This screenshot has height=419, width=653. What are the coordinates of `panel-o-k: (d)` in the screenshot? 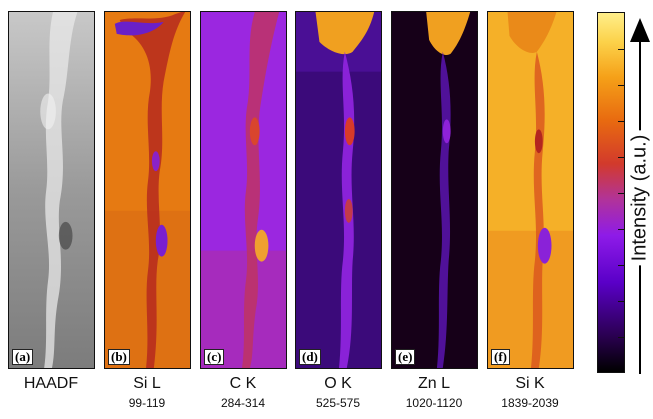 It's located at (338, 190).